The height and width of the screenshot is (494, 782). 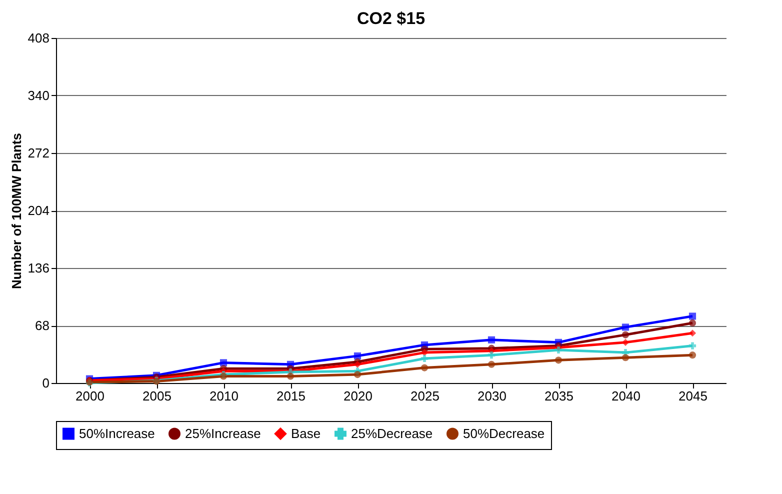 I want to click on x-tick-label: 2030, so click(x=492, y=396).